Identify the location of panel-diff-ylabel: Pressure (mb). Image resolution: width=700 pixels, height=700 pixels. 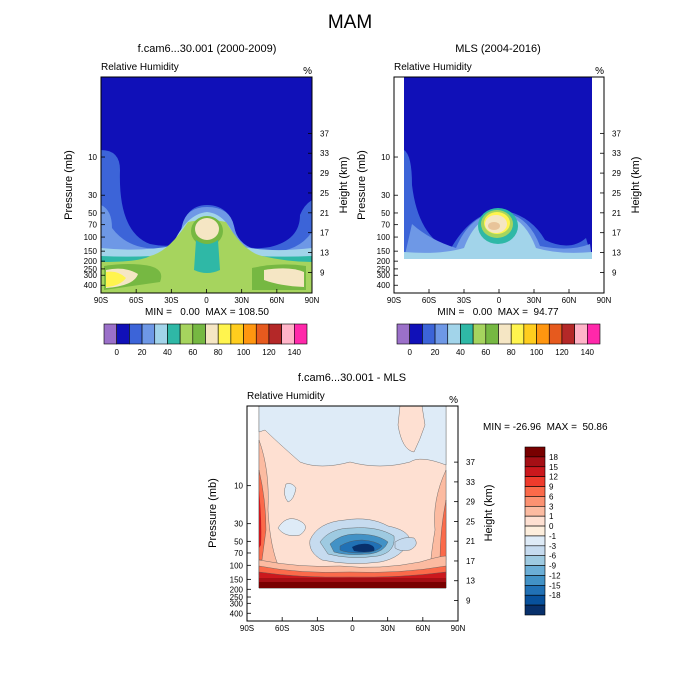
(213, 513).